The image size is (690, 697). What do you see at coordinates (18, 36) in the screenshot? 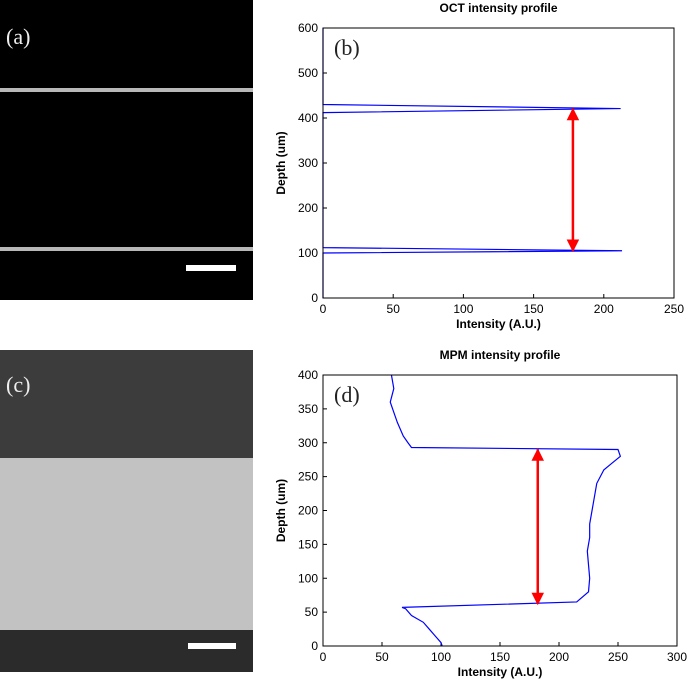
I see `panel-label: (a)` at bounding box center [18, 36].